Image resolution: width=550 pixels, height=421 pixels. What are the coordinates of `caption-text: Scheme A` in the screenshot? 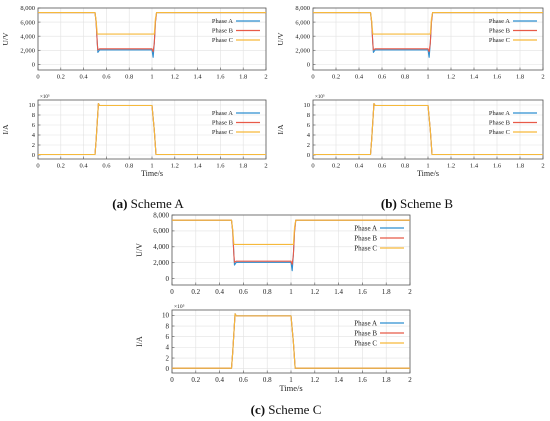 It's located at (155, 203).